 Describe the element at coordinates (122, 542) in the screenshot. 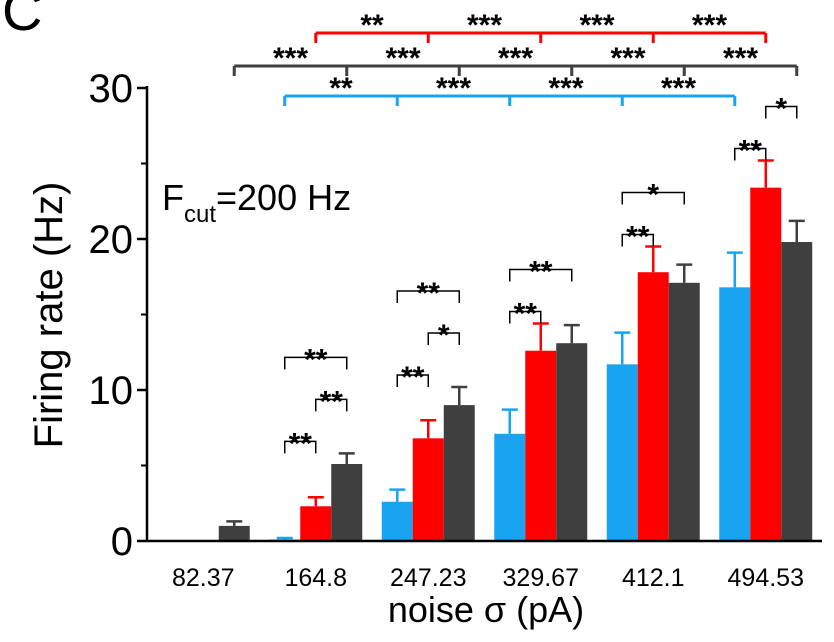

I see `y-tick-label: 0` at that location.